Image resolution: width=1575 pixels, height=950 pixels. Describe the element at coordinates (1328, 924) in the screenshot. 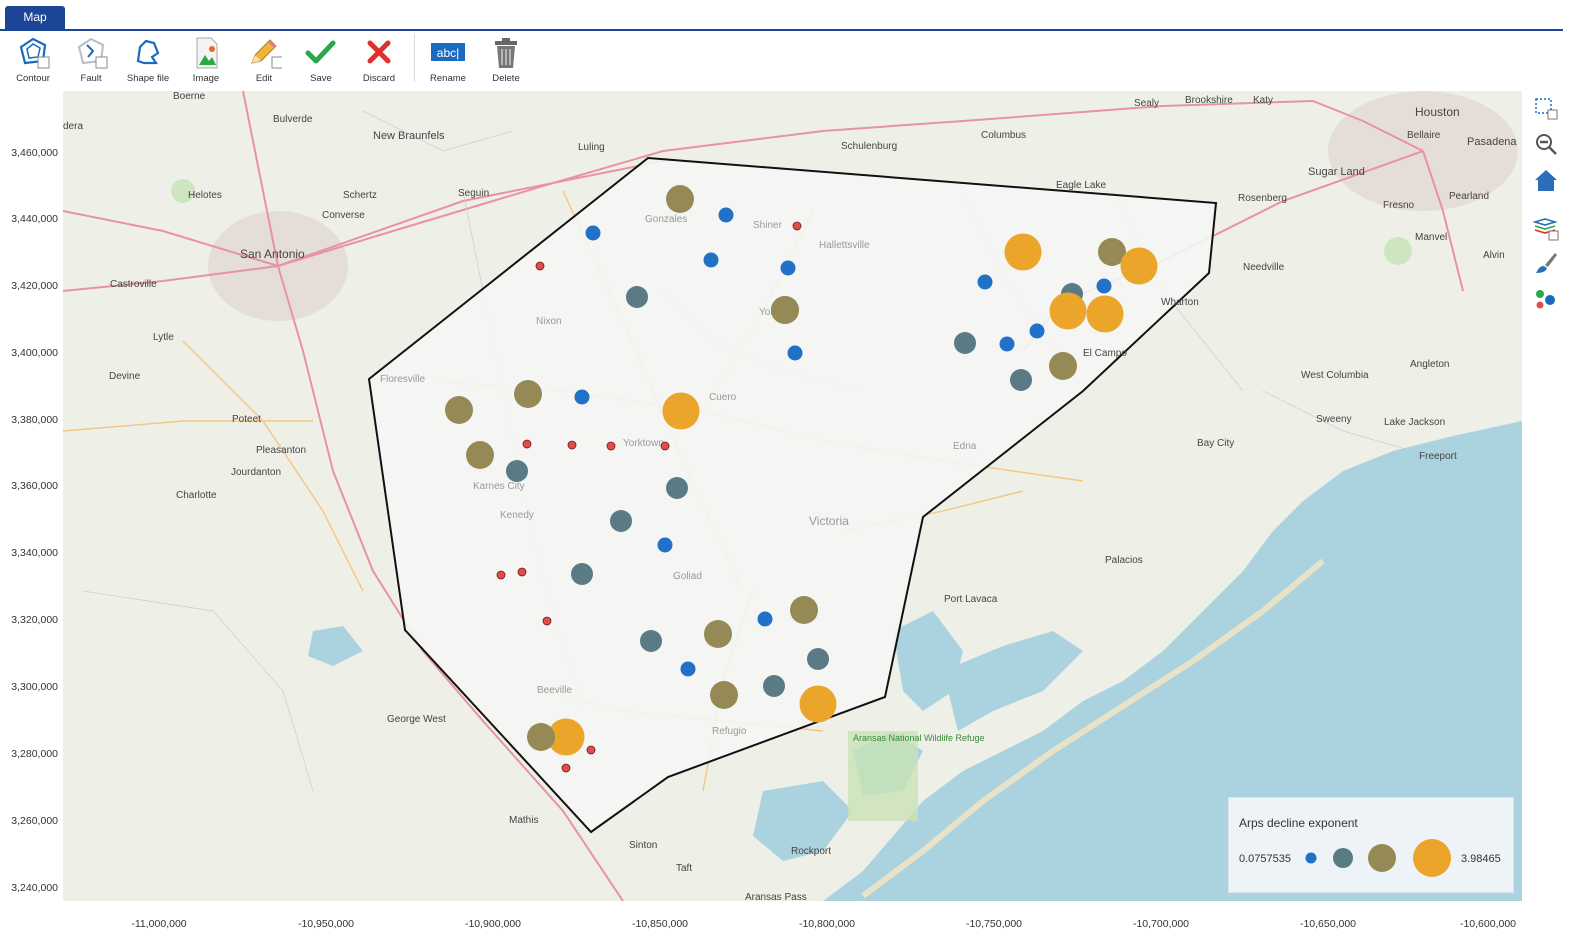

I see `x-tick-label: -10,650,000` at that location.